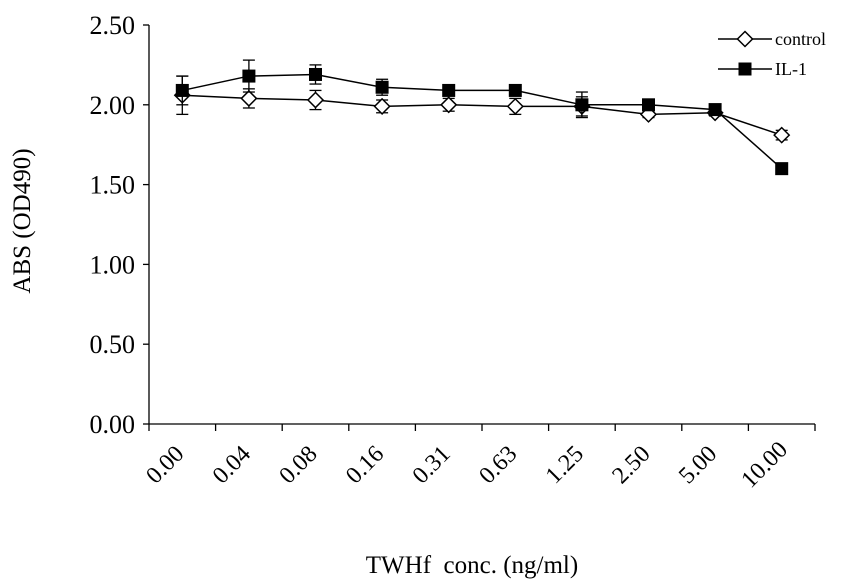 The height and width of the screenshot is (584, 848). What do you see at coordinates (113, 185) in the screenshot?
I see `y-tick-label: 1.50` at bounding box center [113, 185].